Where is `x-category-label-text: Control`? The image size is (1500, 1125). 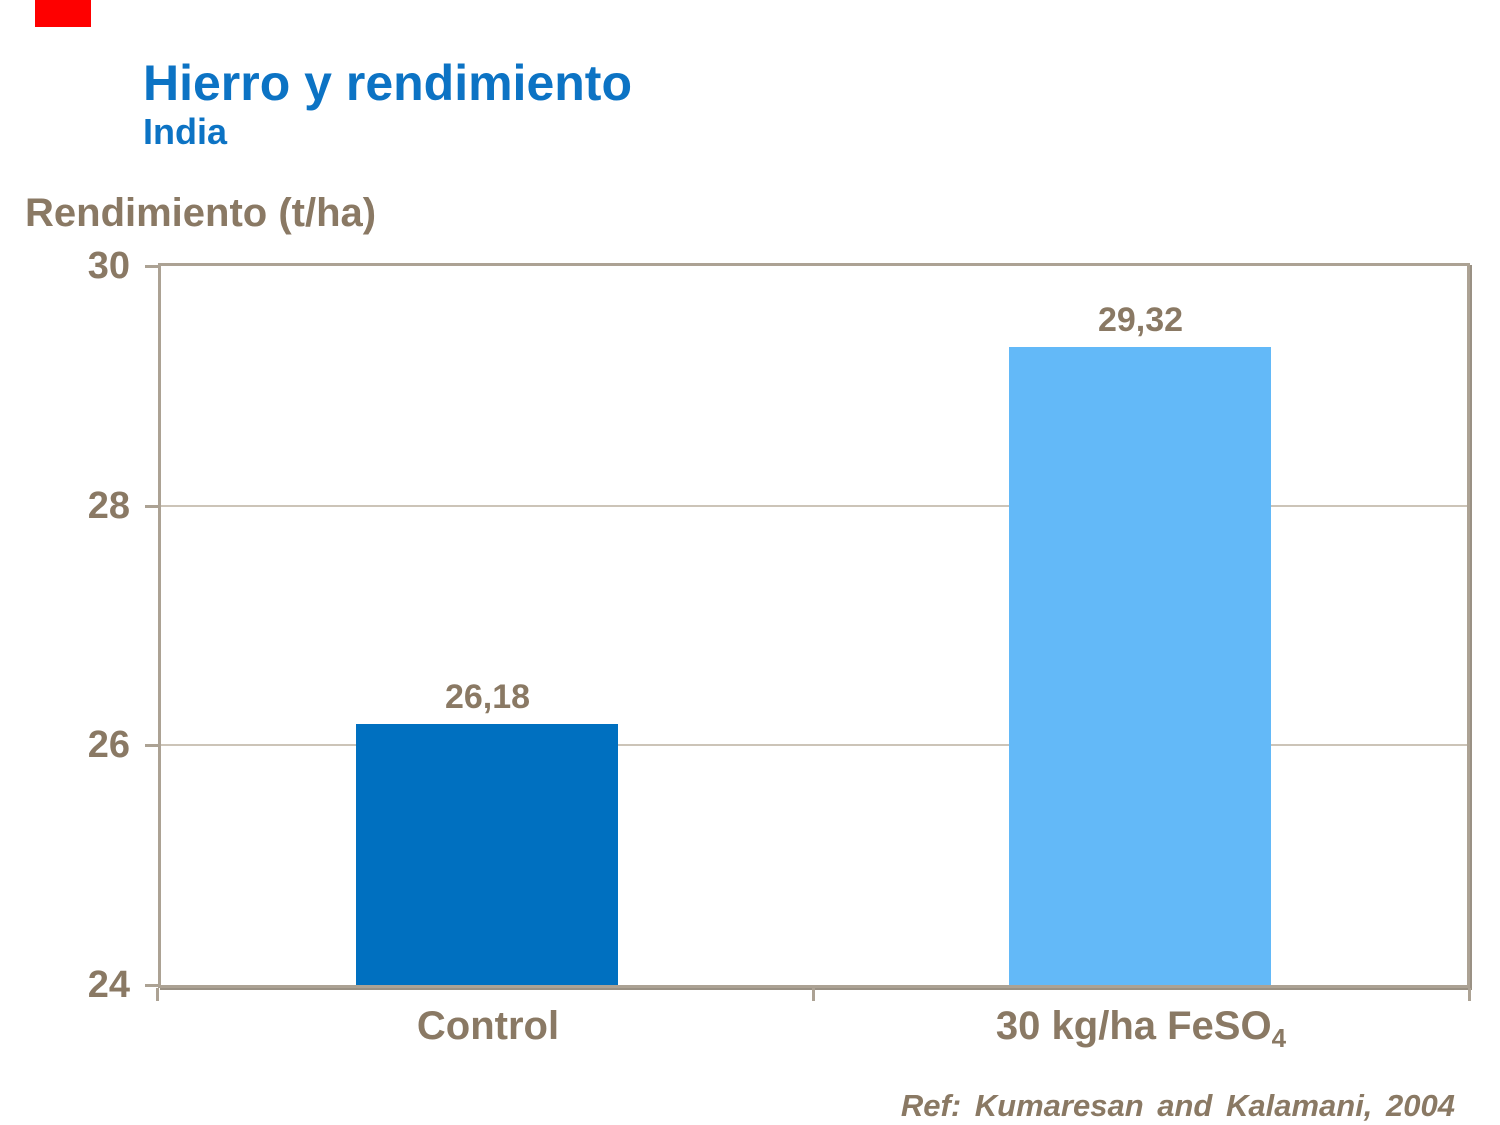
x-category-label-text: Control is located at coordinates (488, 1026).